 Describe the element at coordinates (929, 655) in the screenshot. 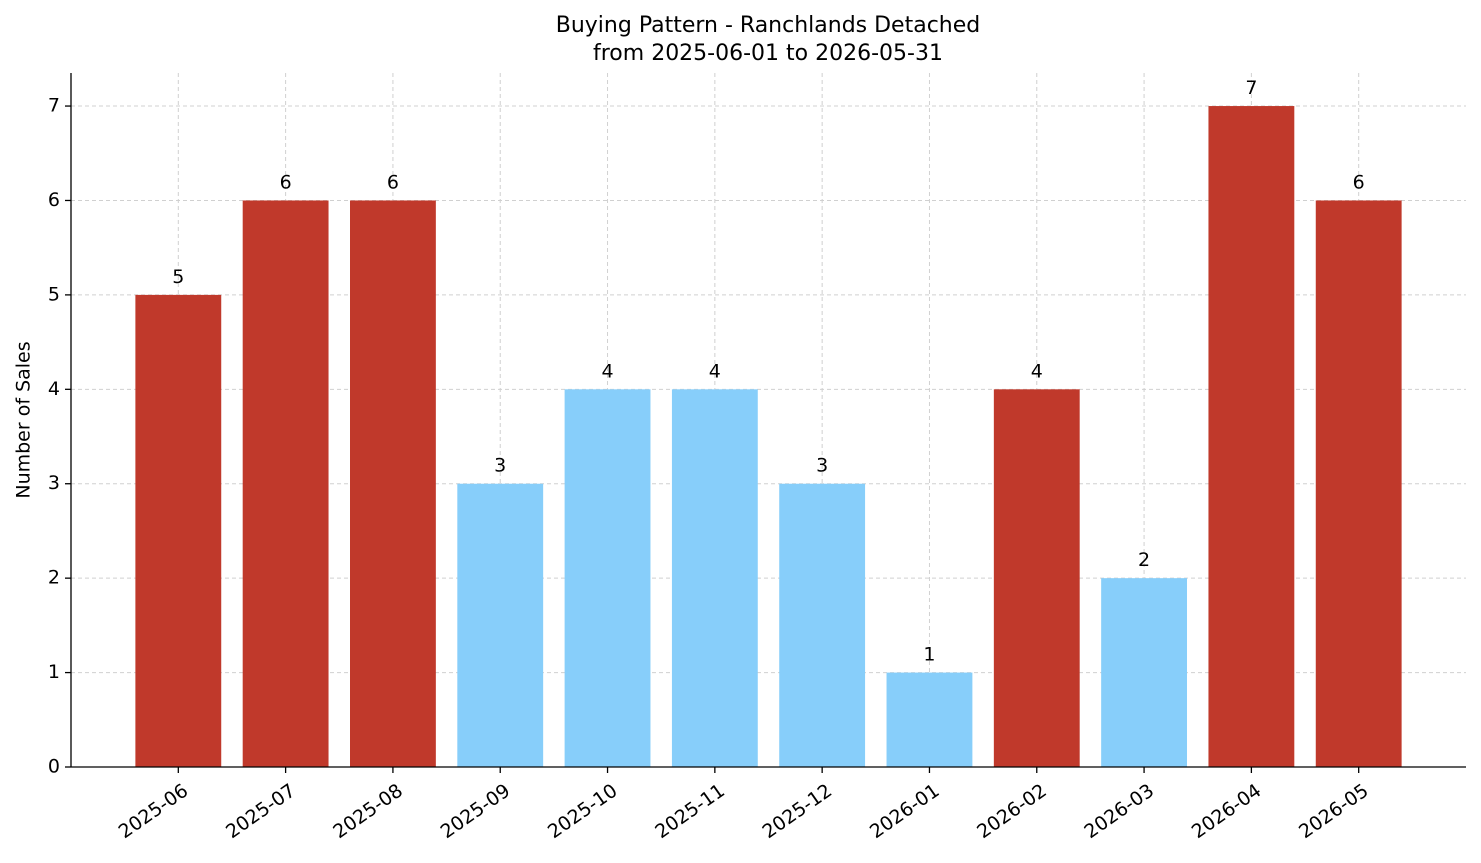

I see `value-label: 1` at that location.